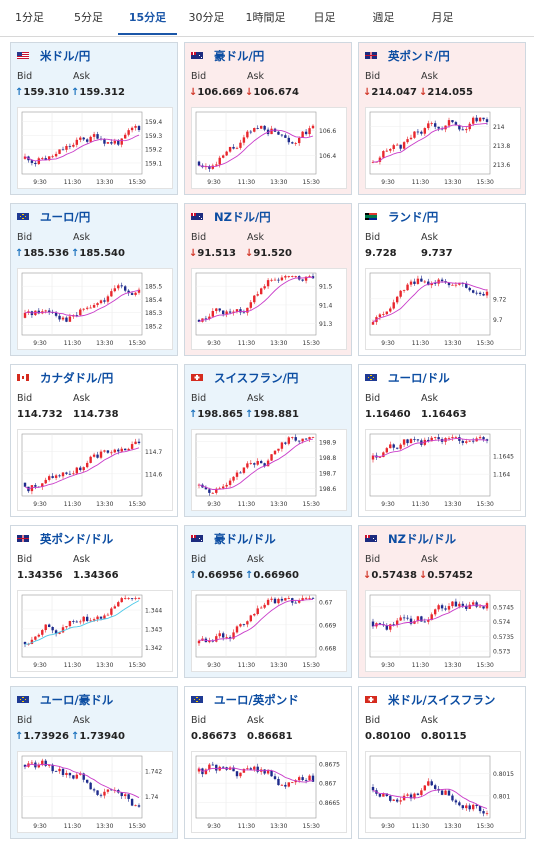 This screenshot has height=843, width=534. I want to click on nz-flag-icon, so click(372, 539).